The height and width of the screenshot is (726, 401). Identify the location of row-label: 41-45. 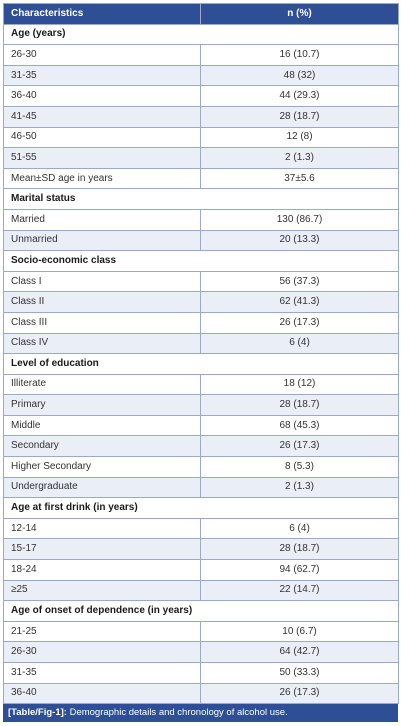
(102, 116).